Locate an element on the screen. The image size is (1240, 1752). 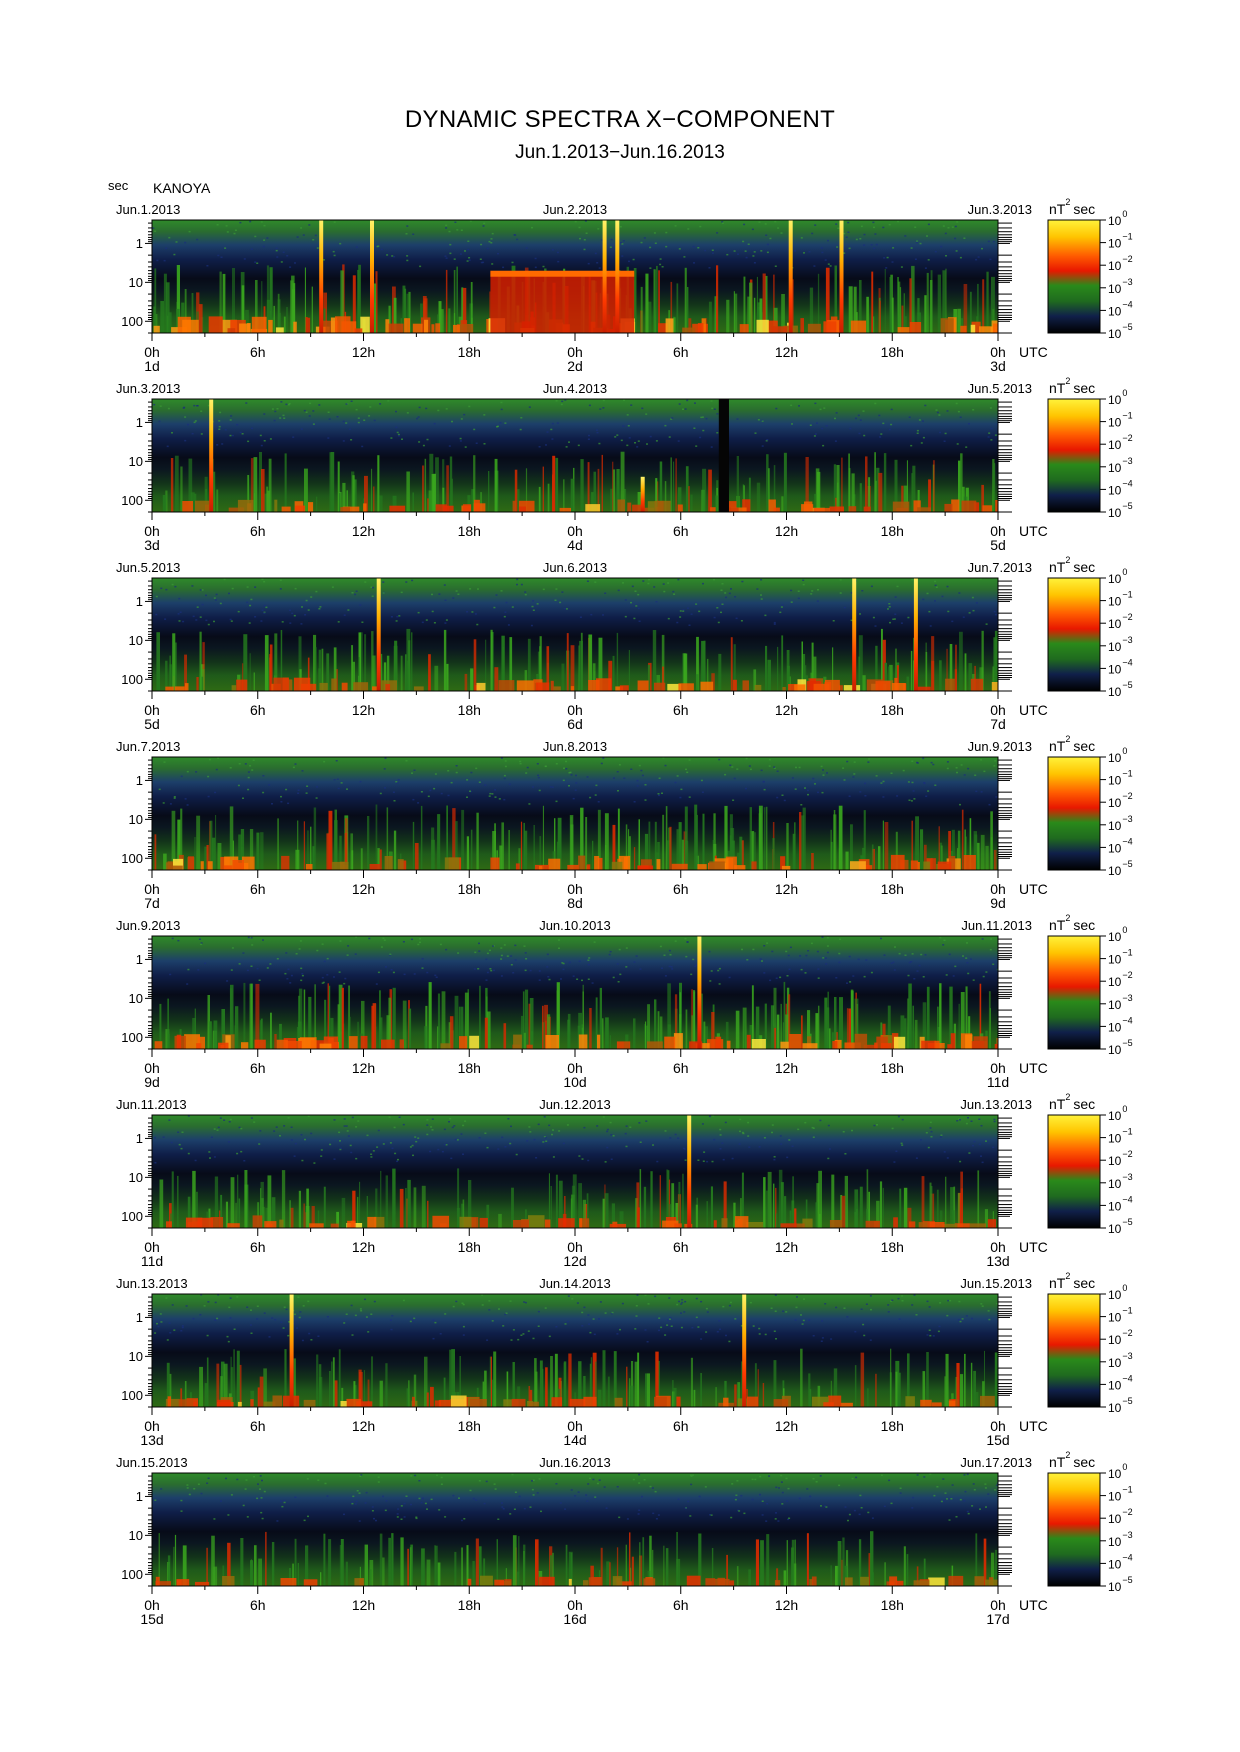
day-label-right: 3d is located at coordinates (998, 366).